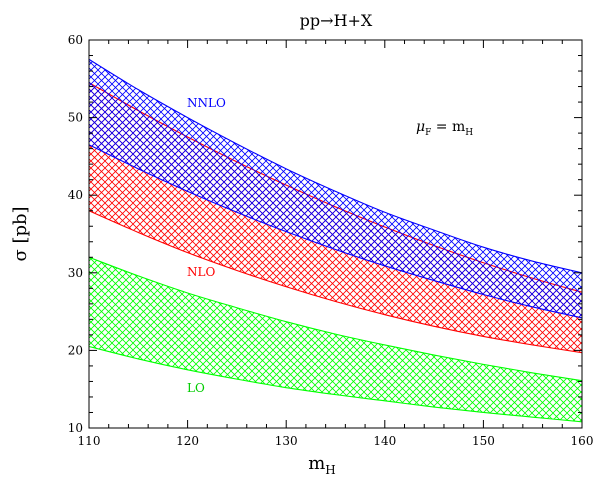 This screenshot has height=477, width=595. Describe the element at coordinates (75, 118) in the screenshot. I see `y-tick-label: 50` at that location.